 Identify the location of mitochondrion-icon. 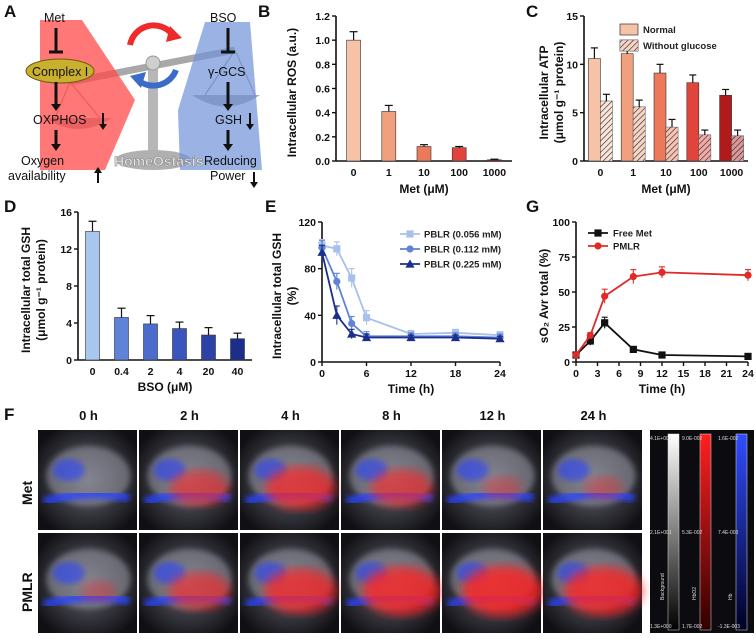
(60, 71).